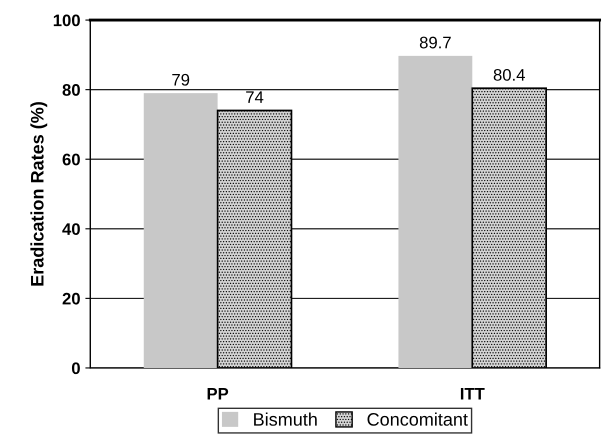 The width and height of the screenshot is (610, 446). Describe the element at coordinates (71, 90) in the screenshot. I see `y-tick-label: 80` at that location.